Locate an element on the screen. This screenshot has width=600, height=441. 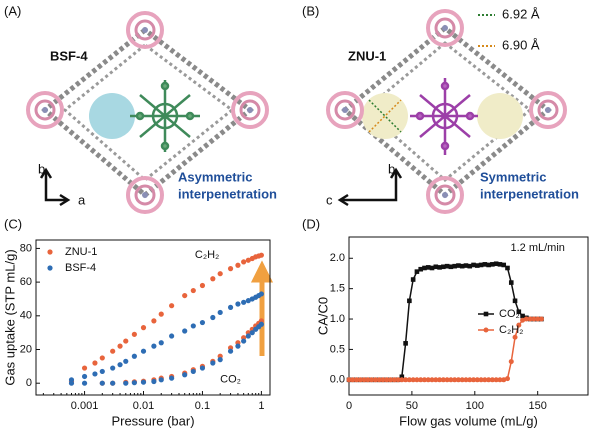
x-tick-label: 0.001 is located at coordinates (85, 406).